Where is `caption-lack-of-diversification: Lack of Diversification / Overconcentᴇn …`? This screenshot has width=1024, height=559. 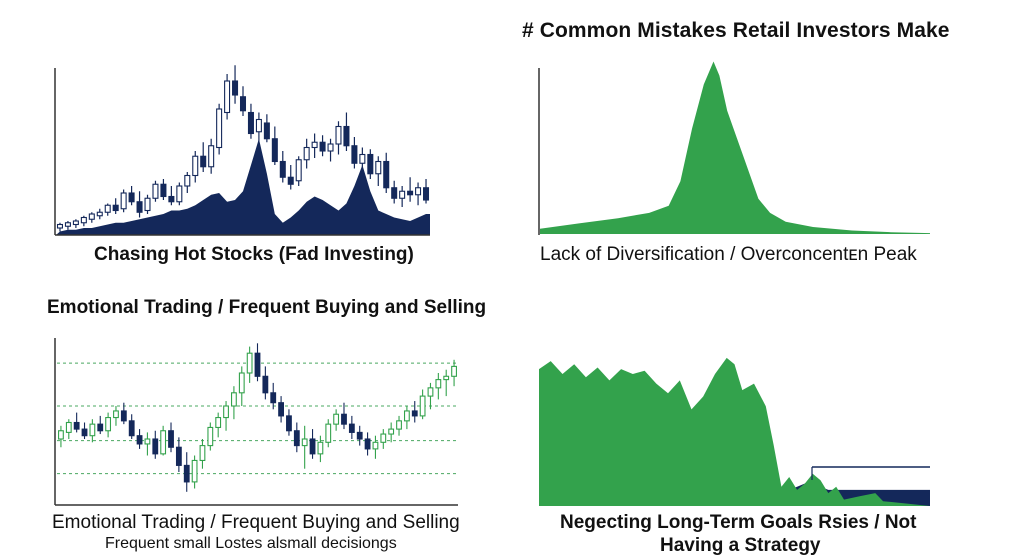 caption-lack-of-diversification: Lack of Diversification / Overconcentᴇn … is located at coordinates (728, 254).